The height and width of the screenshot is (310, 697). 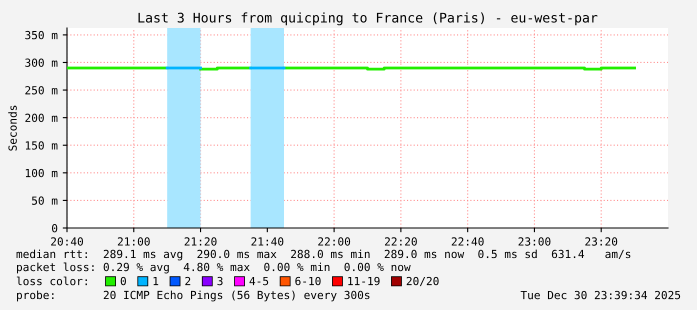 I want to click on legend-title: loss color:, so click(x=51, y=281).